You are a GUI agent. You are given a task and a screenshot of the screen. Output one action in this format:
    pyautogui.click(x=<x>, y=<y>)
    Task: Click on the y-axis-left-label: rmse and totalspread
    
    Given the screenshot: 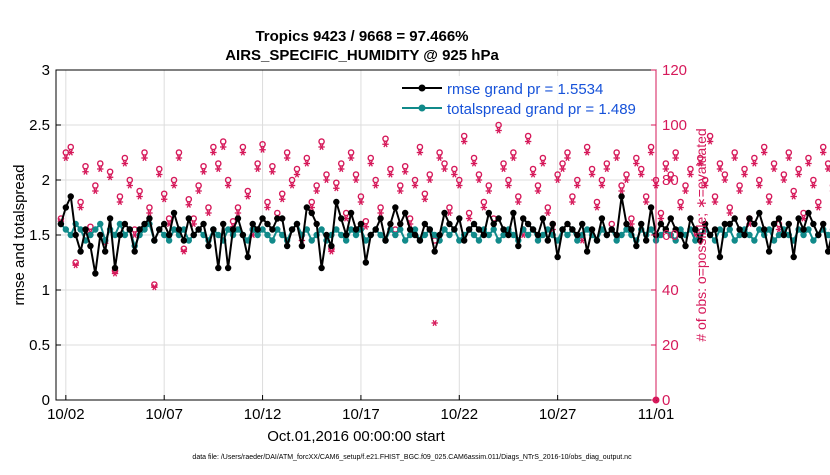 What is the action you would take?
    pyautogui.click(x=19, y=235)
    